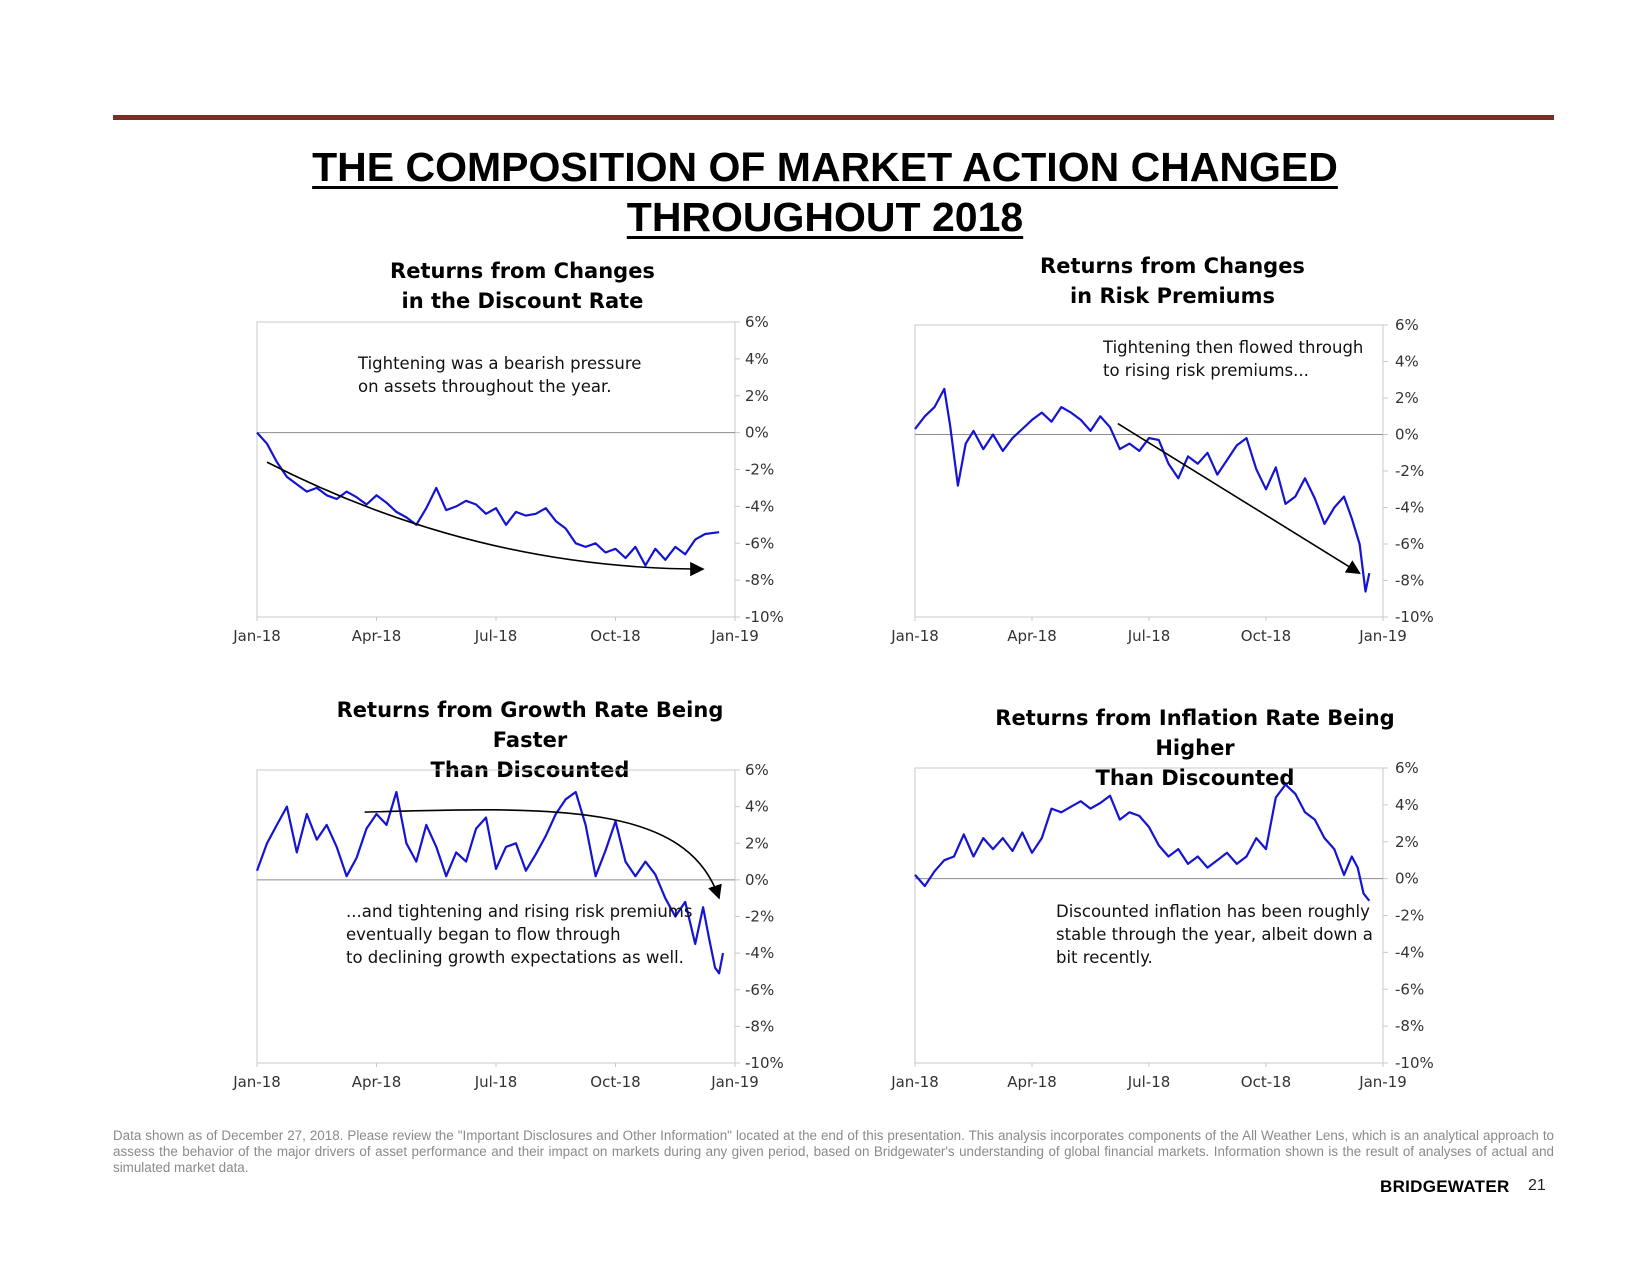  Describe the element at coordinates (1233, 347) in the screenshot. I see `chart-2-annotation-line-1: Tightening then flowed through` at that location.